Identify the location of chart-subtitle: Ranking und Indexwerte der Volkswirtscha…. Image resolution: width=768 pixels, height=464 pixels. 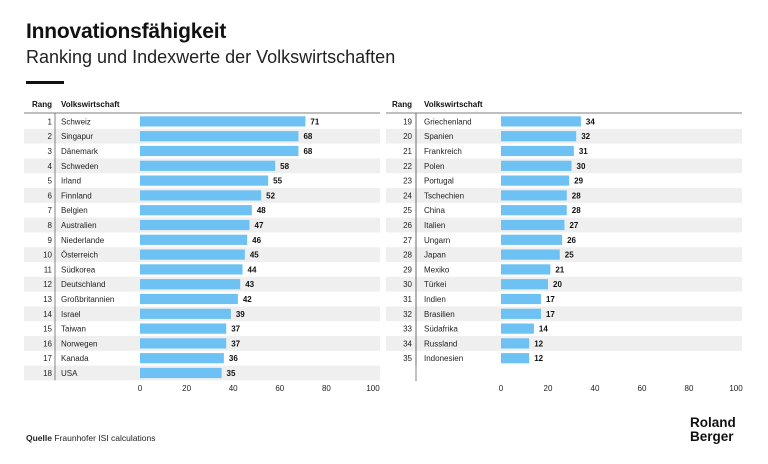
(211, 57).